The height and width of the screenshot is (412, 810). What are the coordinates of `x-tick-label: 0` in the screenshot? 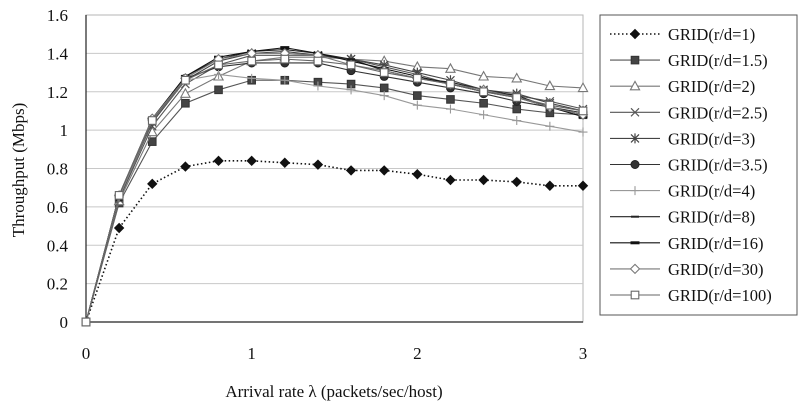 It's located at (86, 353).